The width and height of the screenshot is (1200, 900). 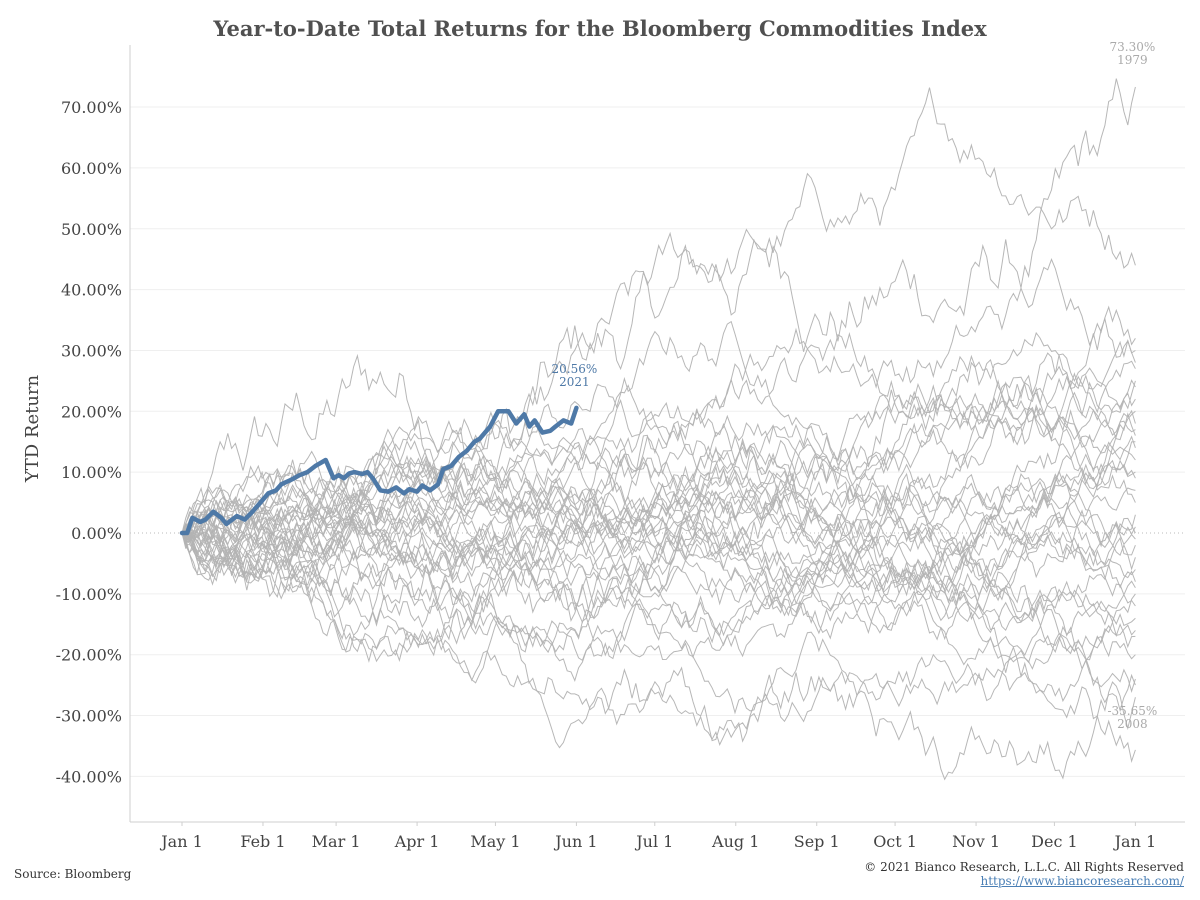 What do you see at coordinates (1132, 60) in the screenshot?
I see `end-label-year-1979: 1979` at bounding box center [1132, 60].